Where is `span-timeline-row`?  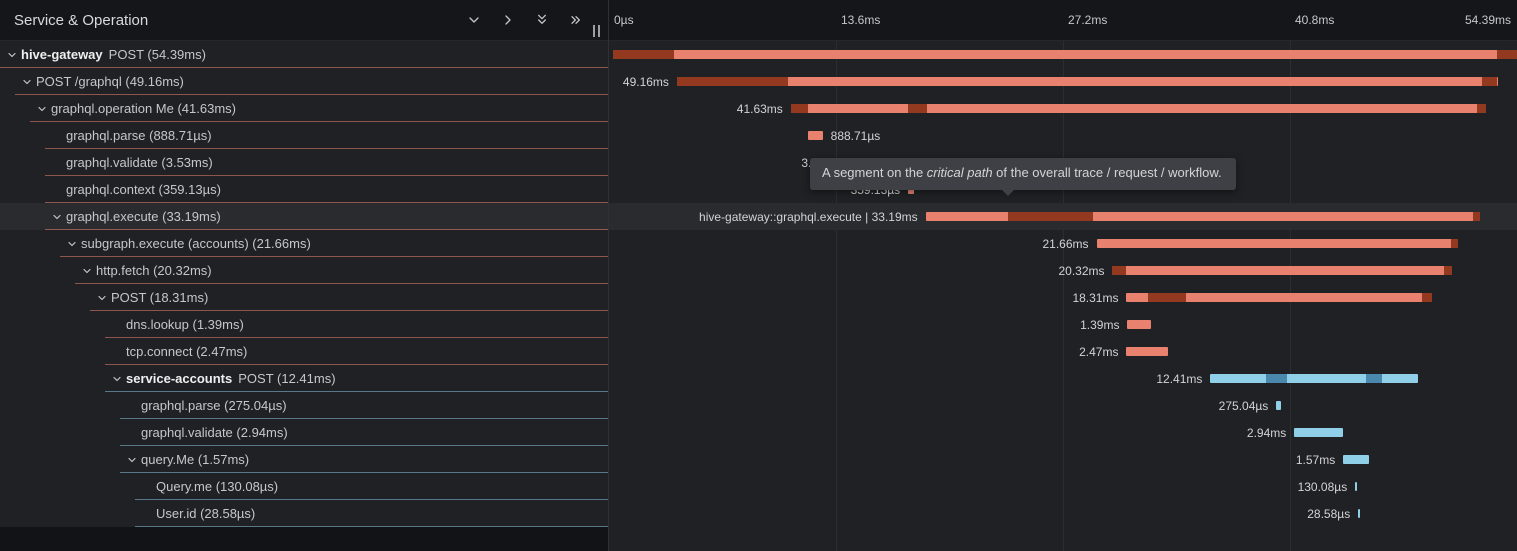 span-timeline-row is located at coordinates (1063, 54).